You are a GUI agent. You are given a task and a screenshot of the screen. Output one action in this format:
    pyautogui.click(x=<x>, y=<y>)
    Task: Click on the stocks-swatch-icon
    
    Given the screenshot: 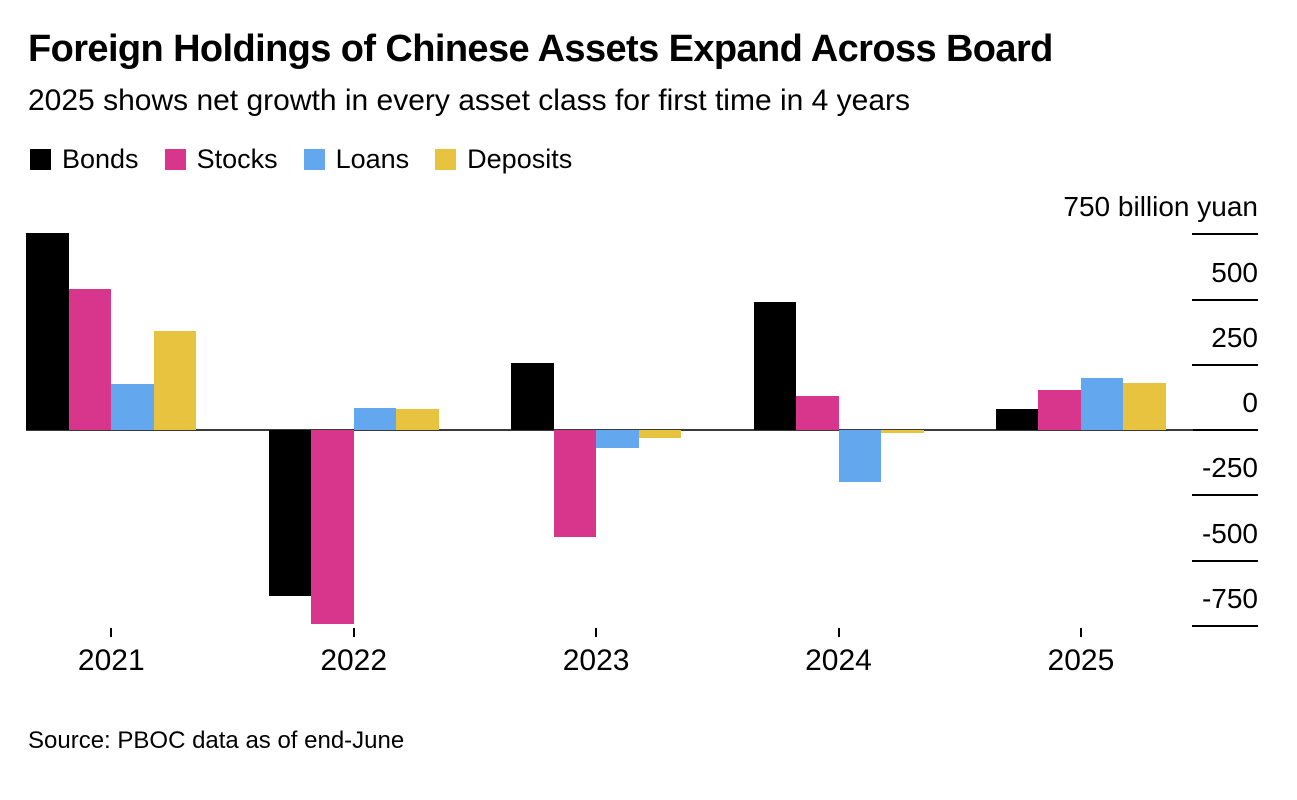 What is the action you would take?
    pyautogui.click(x=175, y=159)
    